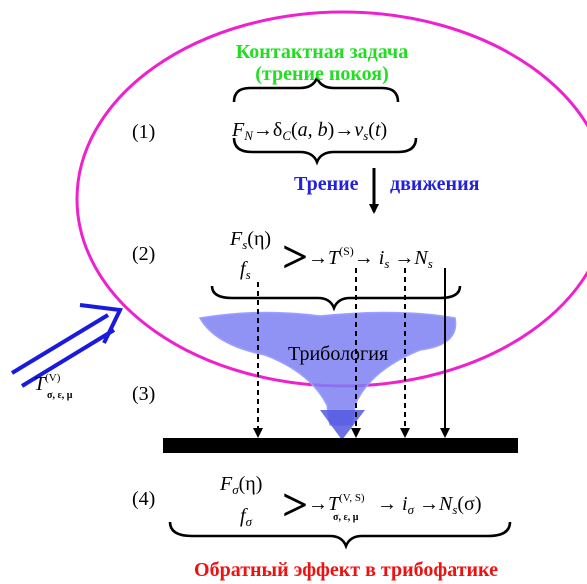 The width and height of the screenshot is (587, 584). I want to click on input-arrow, so click(67, 345).